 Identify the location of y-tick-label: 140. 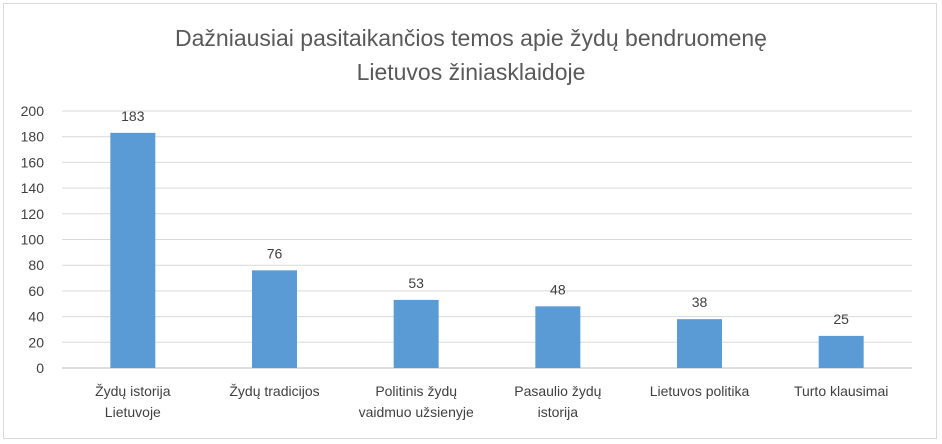
(33, 188).